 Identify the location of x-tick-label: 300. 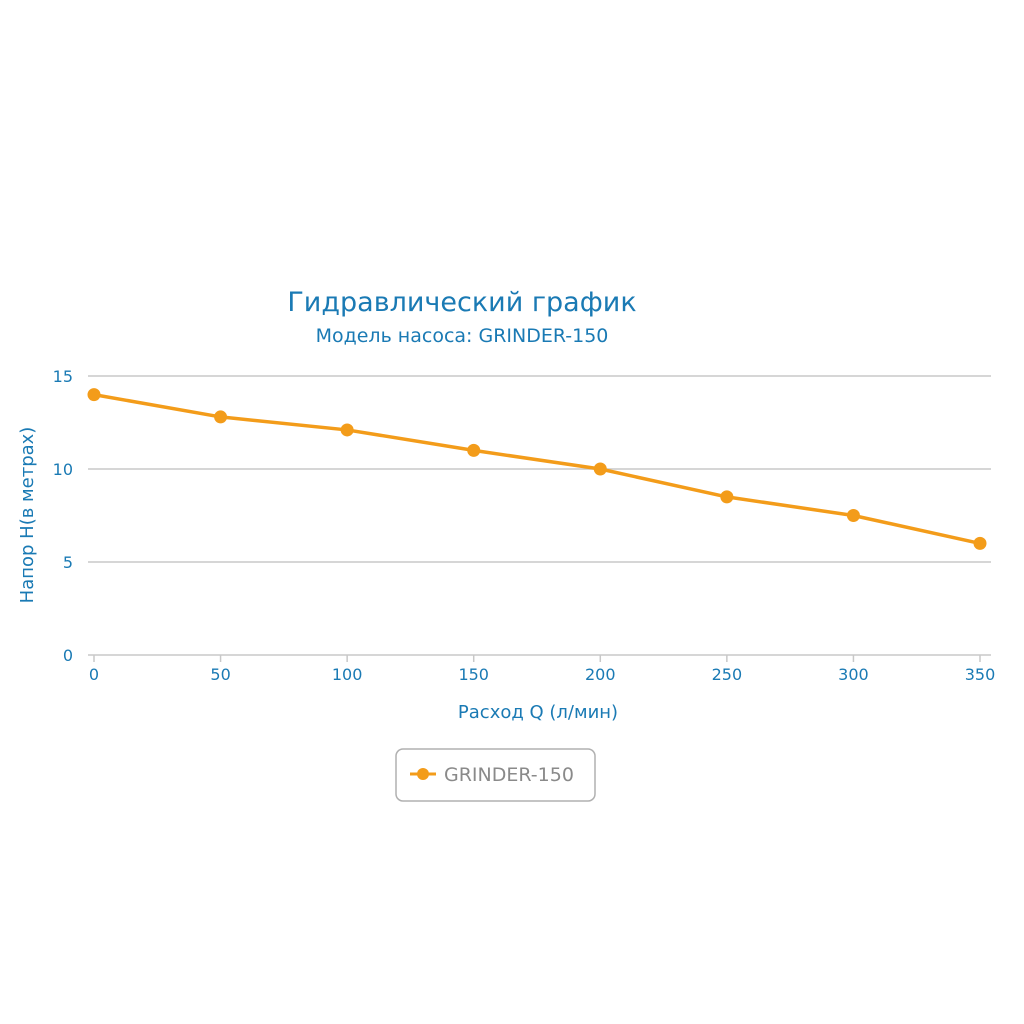
(853, 674).